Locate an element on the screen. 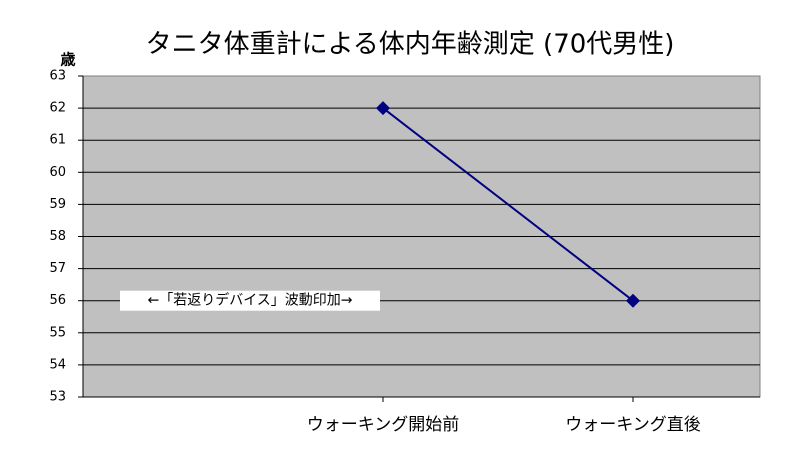 The height and width of the screenshot is (473, 801). y-axis-label: 歳 is located at coordinates (67, 60).